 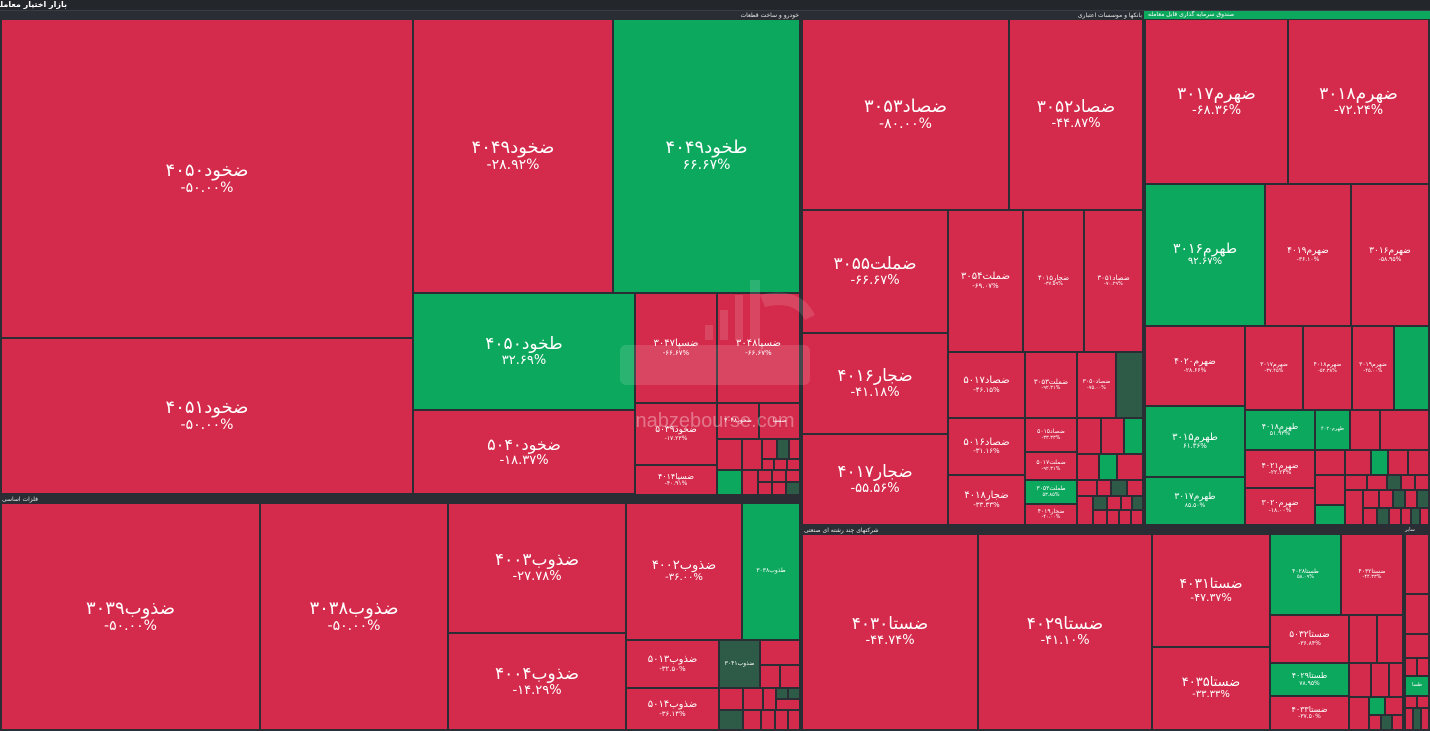 What do you see at coordinates (1373, 368) in the screenshot?
I see `tile-zhrm3019: ضهرم۳۰۱۹ -۴۵.۰۰%` at bounding box center [1373, 368].